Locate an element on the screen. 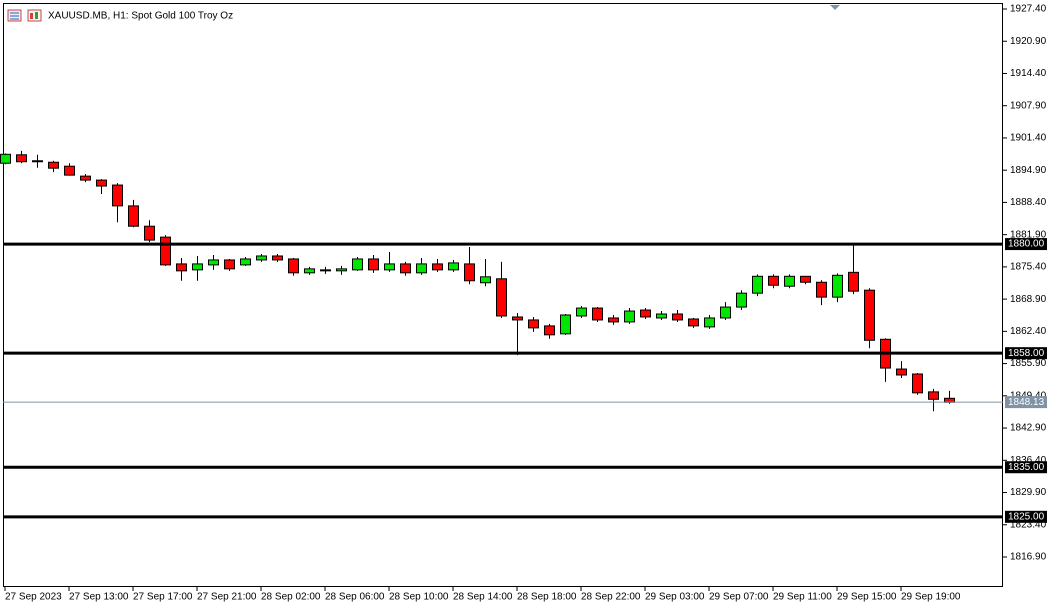  x-tick-label: 27 Sep 17:00 is located at coordinates (163, 597).